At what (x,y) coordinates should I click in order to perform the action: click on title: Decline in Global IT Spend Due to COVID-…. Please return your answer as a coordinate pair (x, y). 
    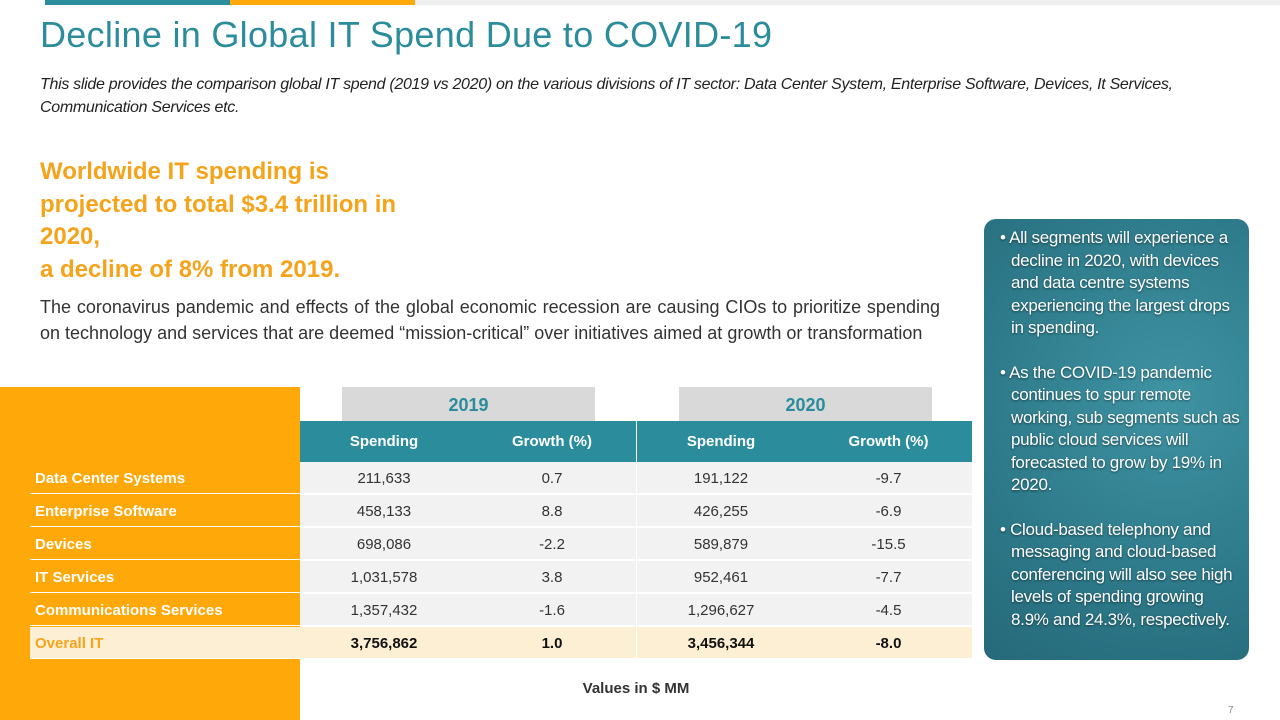
    Looking at the image, I should click on (406, 34).